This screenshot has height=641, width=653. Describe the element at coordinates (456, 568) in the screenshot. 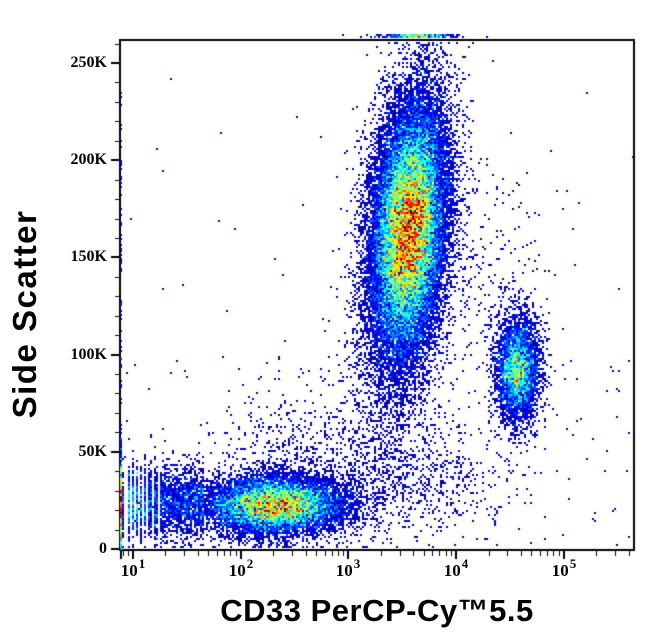

I see `x-tick-label: 10⁴` at that location.